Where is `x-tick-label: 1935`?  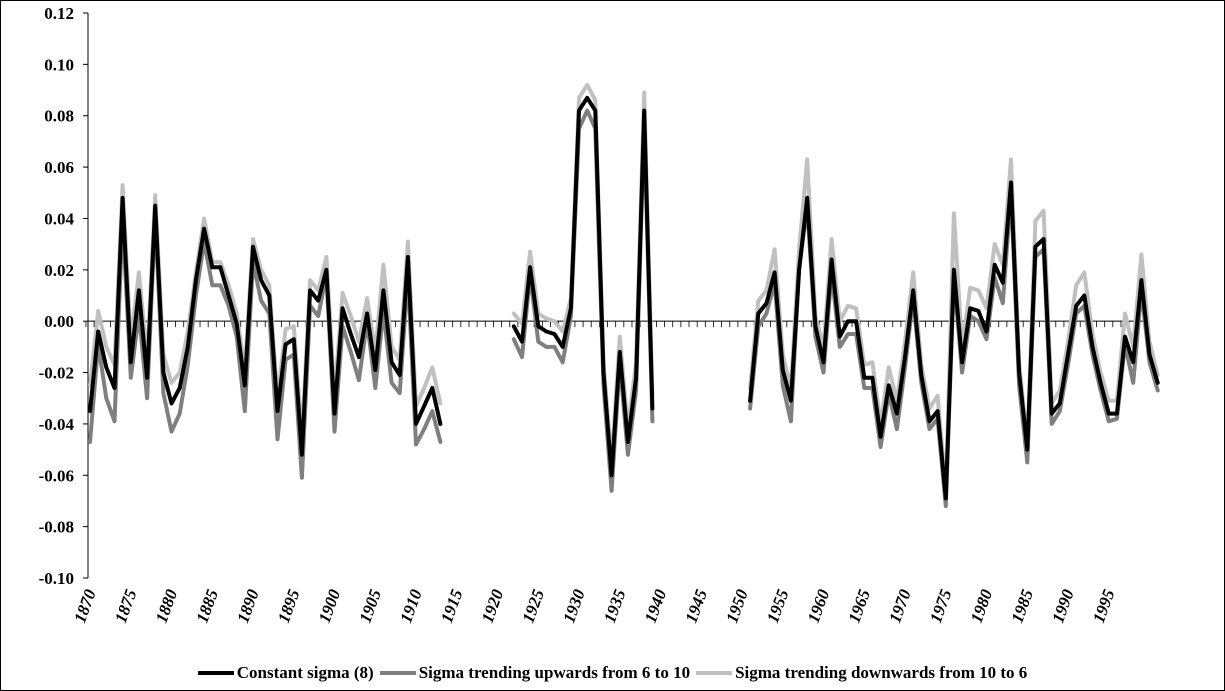 x-tick-label: 1935 is located at coordinates (615, 605).